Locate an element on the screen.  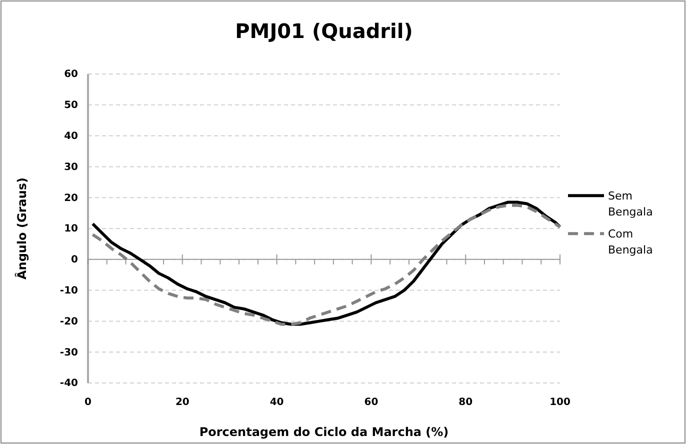
chart-title: PMJ01 (Quadril) is located at coordinates (324, 31).